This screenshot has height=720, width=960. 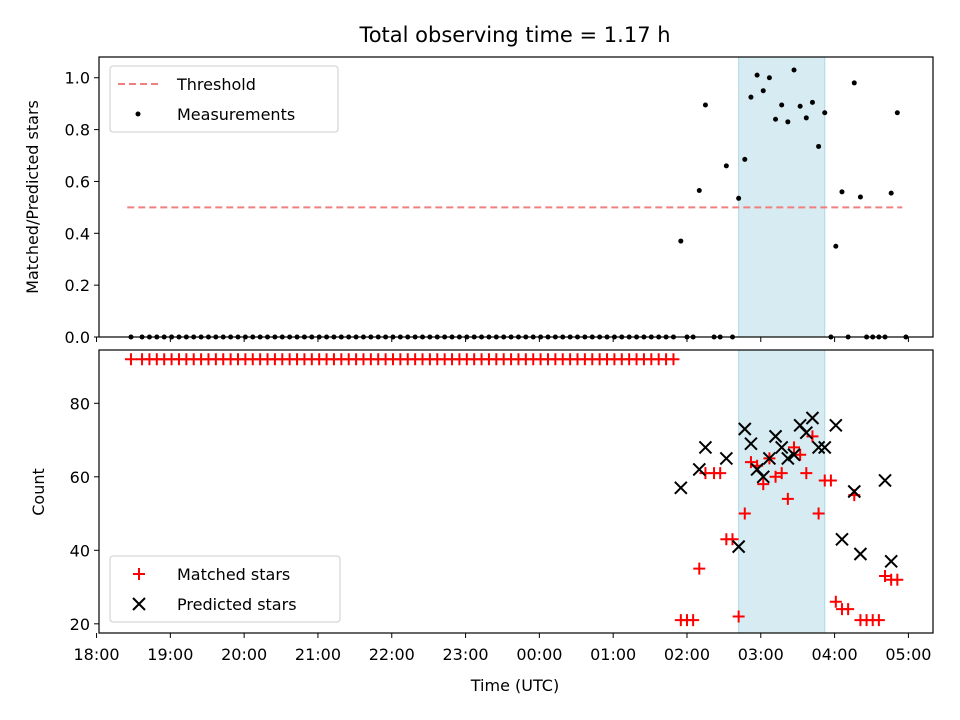 What do you see at coordinates (761, 654) in the screenshot?
I see `x-tick-label: 03:00` at bounding box center [761, 654].